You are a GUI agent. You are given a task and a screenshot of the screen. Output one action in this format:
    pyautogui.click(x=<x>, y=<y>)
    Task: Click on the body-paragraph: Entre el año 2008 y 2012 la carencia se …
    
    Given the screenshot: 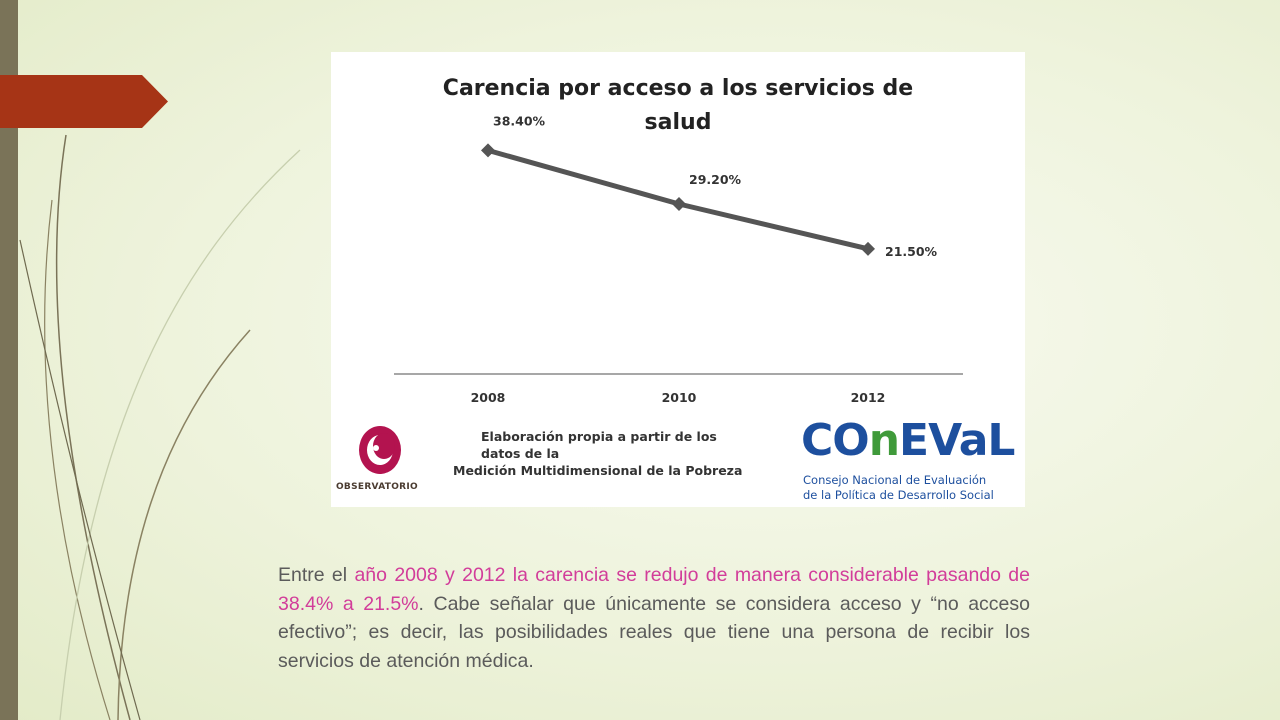 What is the action you would take?
    pyautogui.click(x=654, y=618)
    